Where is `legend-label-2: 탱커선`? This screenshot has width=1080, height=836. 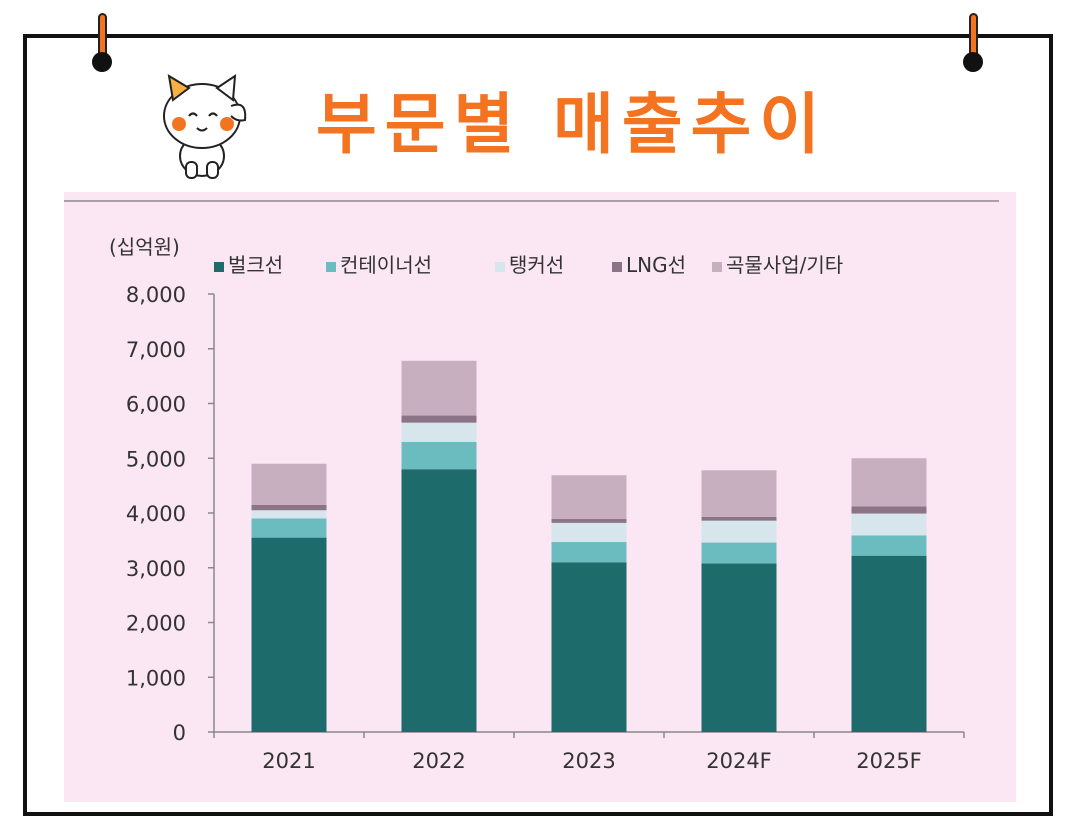 legend-label-2: 탱커선 is located at coordinates (536, 265).